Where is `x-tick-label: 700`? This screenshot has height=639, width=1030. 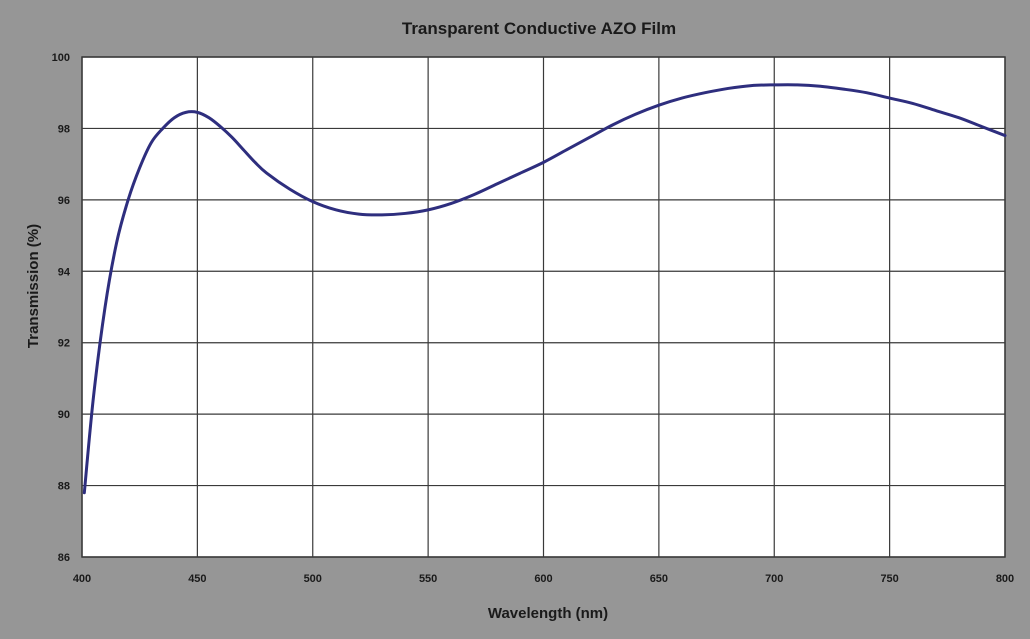 x-tick-label: 700 is located at coordinates (774, 579).